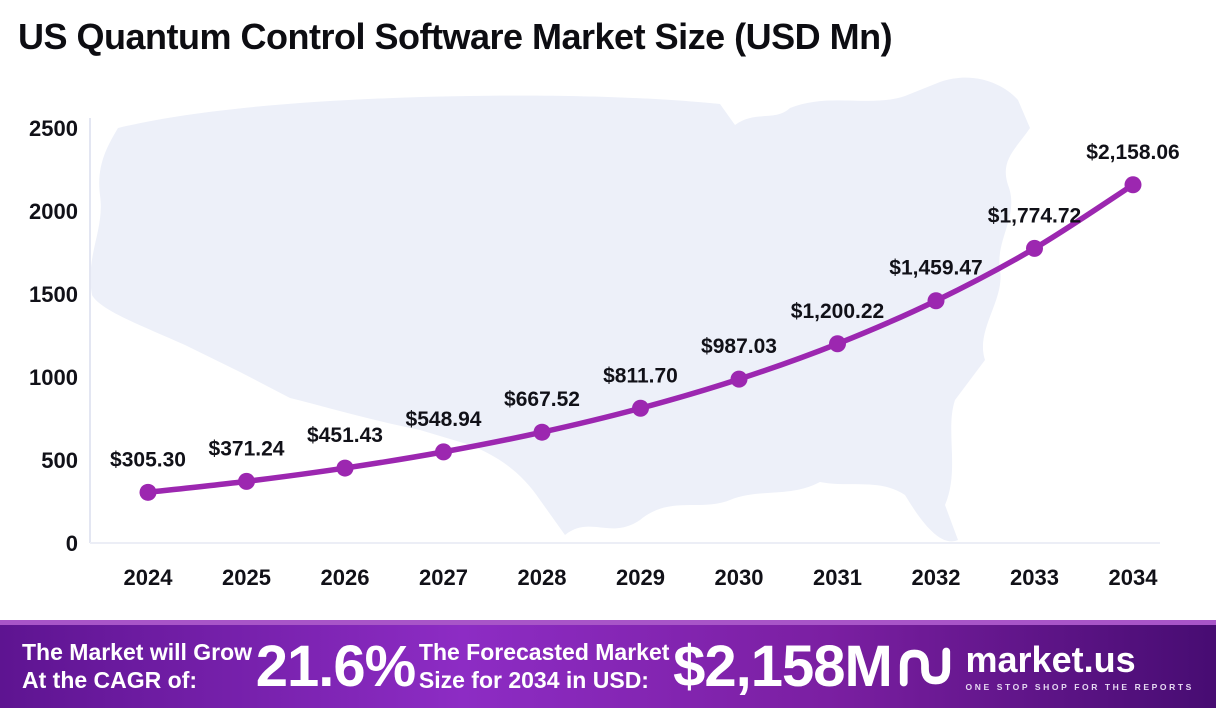 The height and width of the screenshot is (708, 1216). What do you see at coordinates (53, 211) in the screenshot?
I see `y-tick-label: 2000` at bounding box center [53, 211].